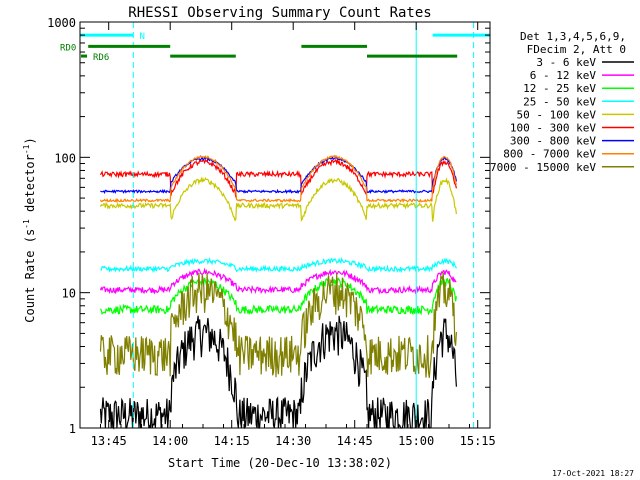  What do you see at coordinates (65, 158) in the screenshot?
I see `y-tick-label-2: 100` at bounding box center [65, 158].